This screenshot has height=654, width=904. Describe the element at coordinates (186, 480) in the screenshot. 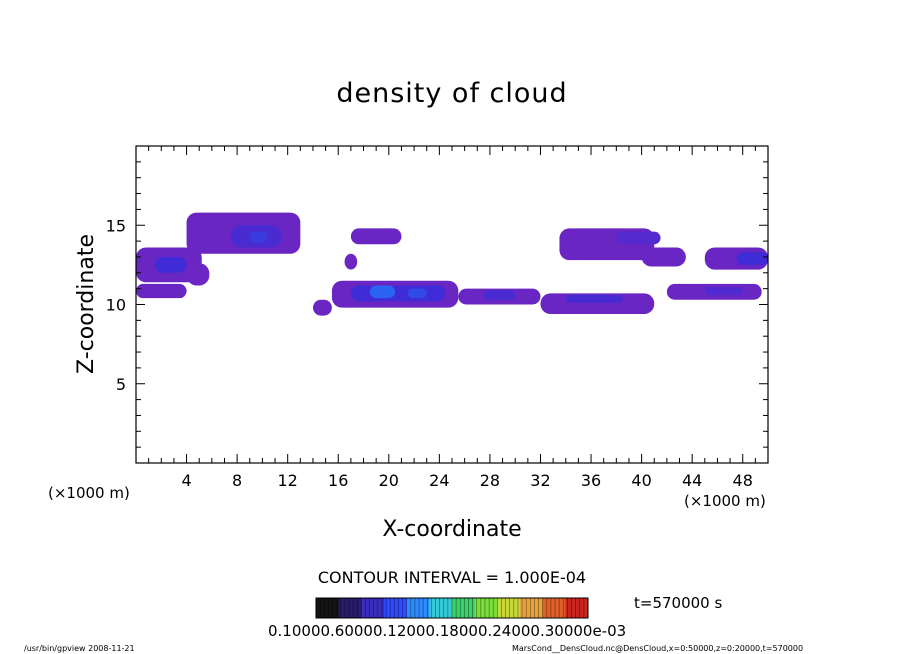

I see `x-tick-label: 4` at that location.